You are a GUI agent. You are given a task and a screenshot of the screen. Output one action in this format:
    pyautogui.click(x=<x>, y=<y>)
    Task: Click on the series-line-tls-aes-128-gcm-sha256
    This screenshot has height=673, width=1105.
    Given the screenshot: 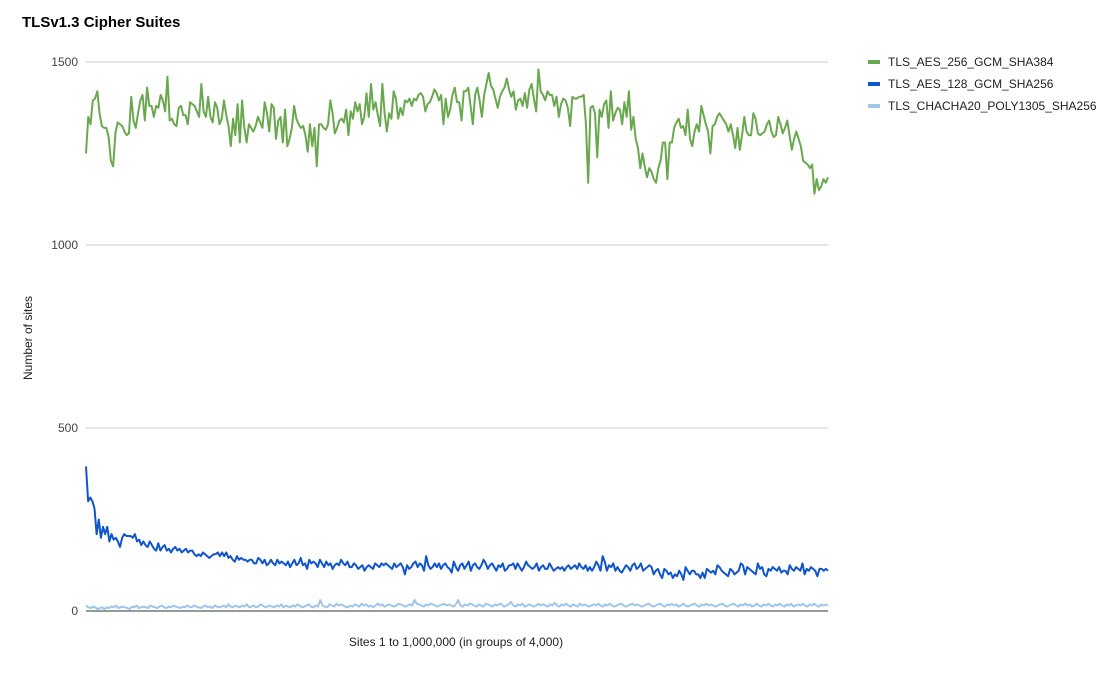 What is the action you would take?
    pyautogui.click(x=457, y=523)
    